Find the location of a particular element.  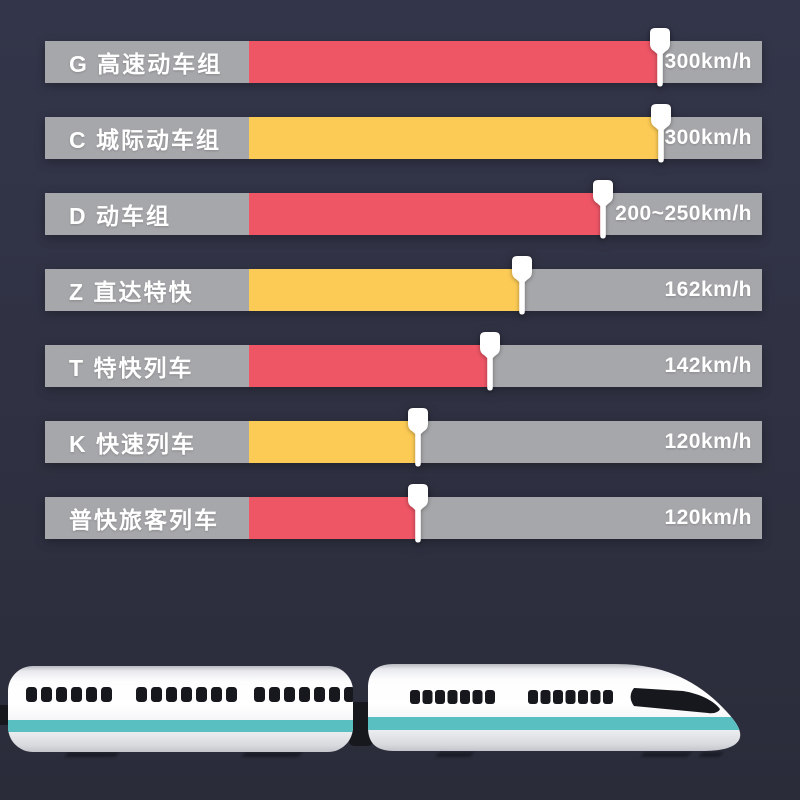

speed-row-k: K 快速列车 120km/h is located at coordinates (403, 437).